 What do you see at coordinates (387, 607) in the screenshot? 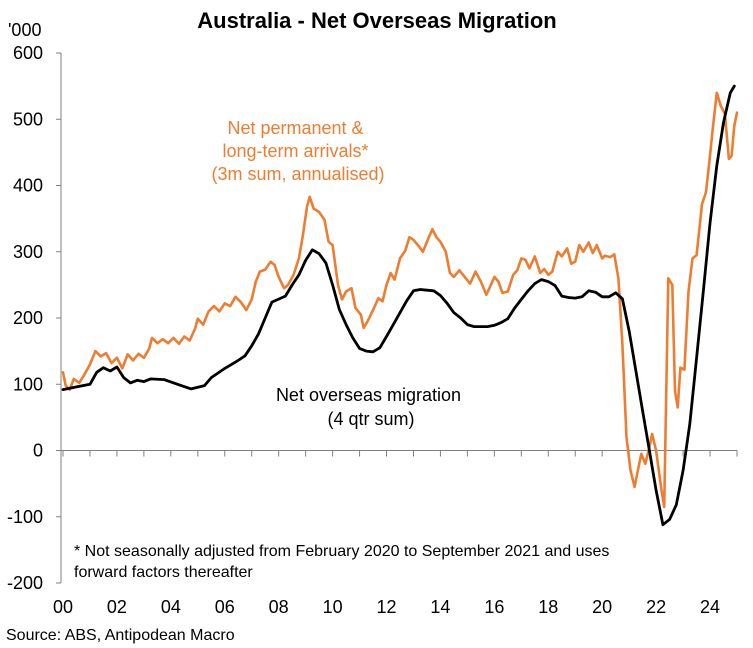
I see `x-tick-label: 12` at bounding box center [387, 607].